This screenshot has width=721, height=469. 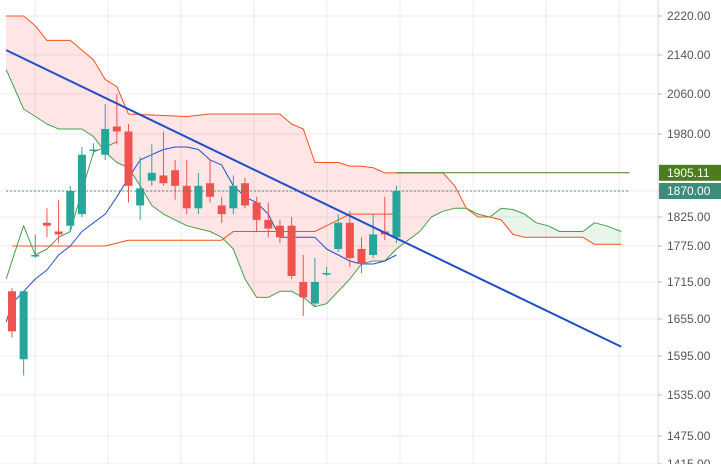 I want to click on ichimoku-kijun, so click(x=204, y=230).